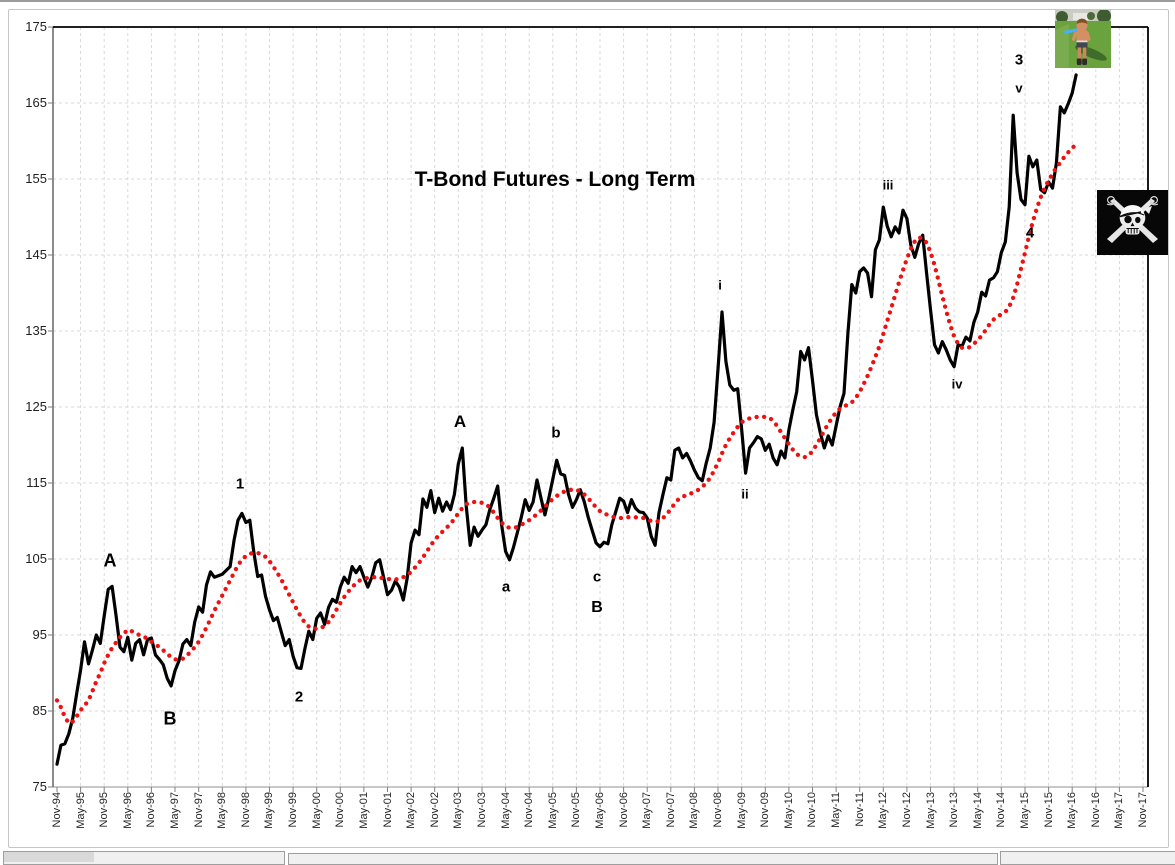  Describe the element at coordinates (643, 859) in the screenshot. I see `bottom-partial-object-middle` at that location.